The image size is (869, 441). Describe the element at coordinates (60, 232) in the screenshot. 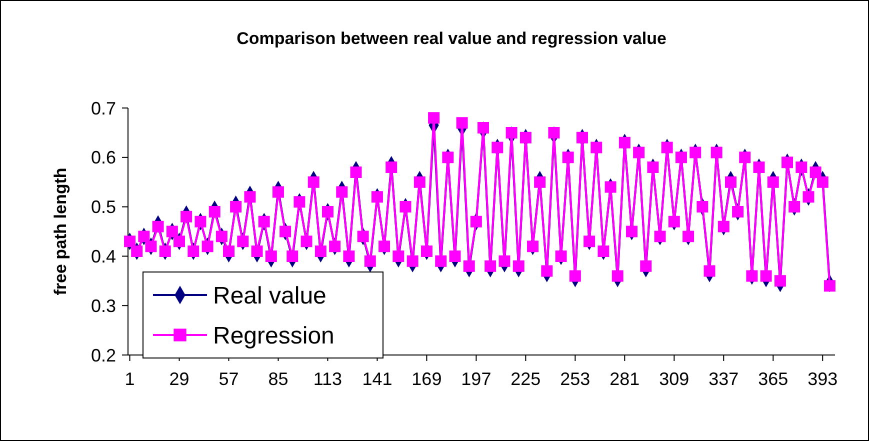

I see `y-axis-title: free path length` at that location.